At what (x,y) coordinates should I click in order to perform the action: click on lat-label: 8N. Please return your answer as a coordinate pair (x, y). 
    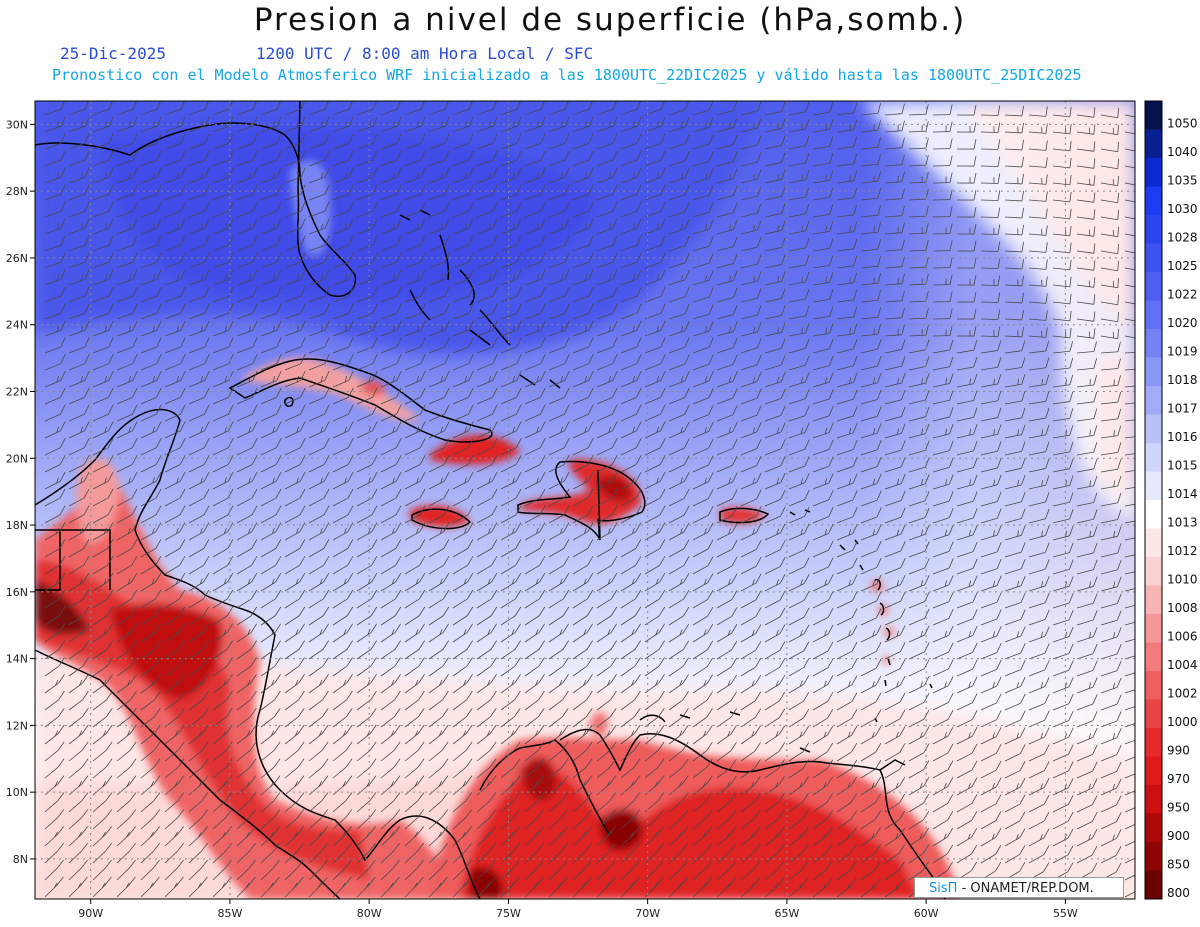
    Looking at the image, I should click on (20, 859).